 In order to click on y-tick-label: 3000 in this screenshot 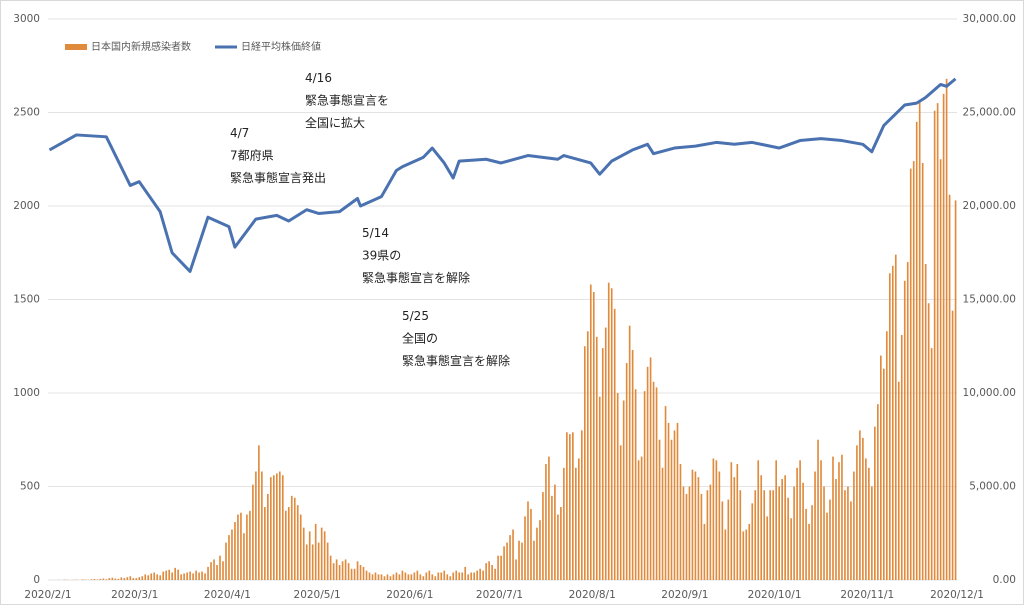, I will do `click(26, 19)`.